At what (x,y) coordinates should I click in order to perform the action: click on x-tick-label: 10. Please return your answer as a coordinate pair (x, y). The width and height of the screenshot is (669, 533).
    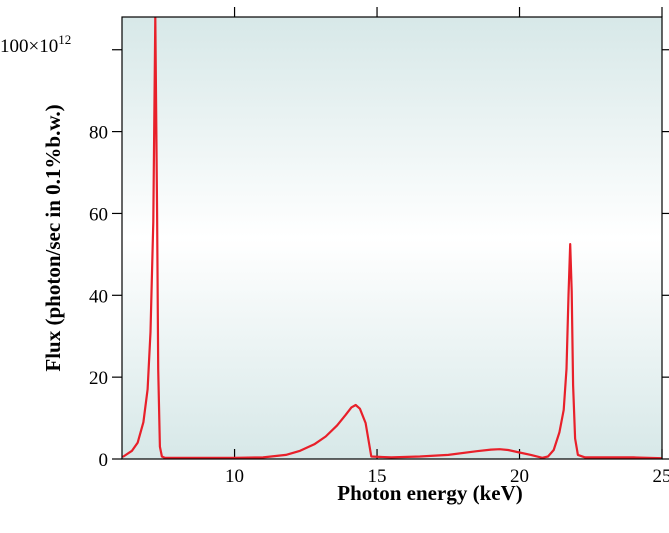
    Looking at the image, I should click on (234, 476).